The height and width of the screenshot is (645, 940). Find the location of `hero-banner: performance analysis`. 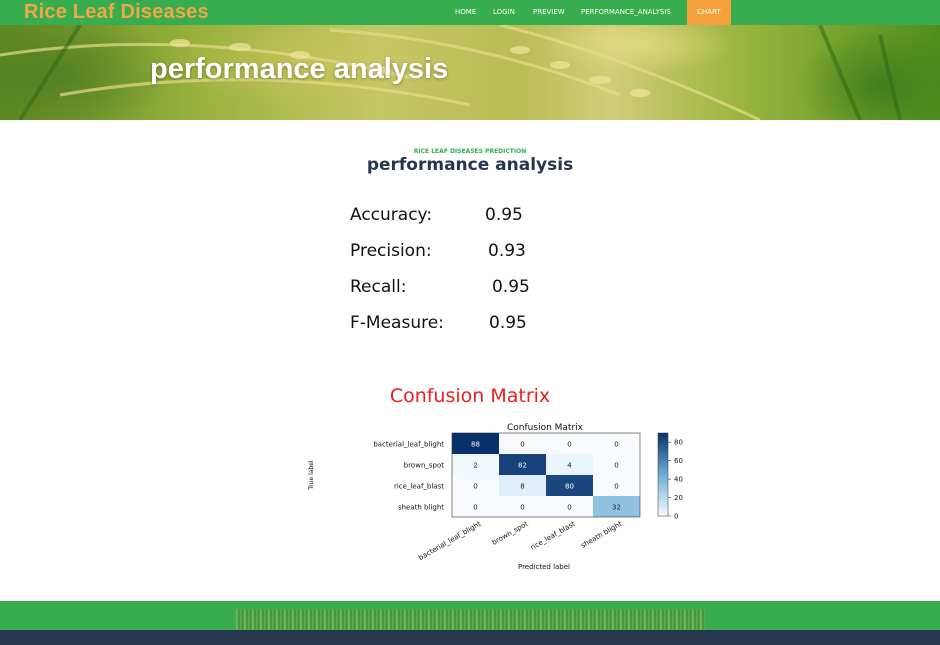

hero-banner: performance analysis is located at coordinates (470, 72).